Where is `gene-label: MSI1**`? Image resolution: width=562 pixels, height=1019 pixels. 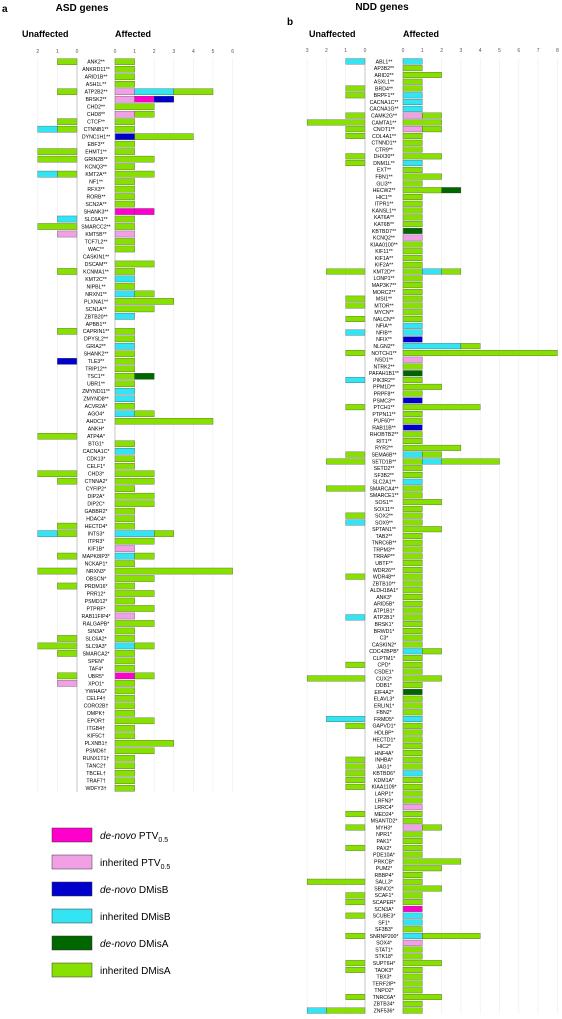
gene-label: MSI1** is located at coordinates (384, 300).